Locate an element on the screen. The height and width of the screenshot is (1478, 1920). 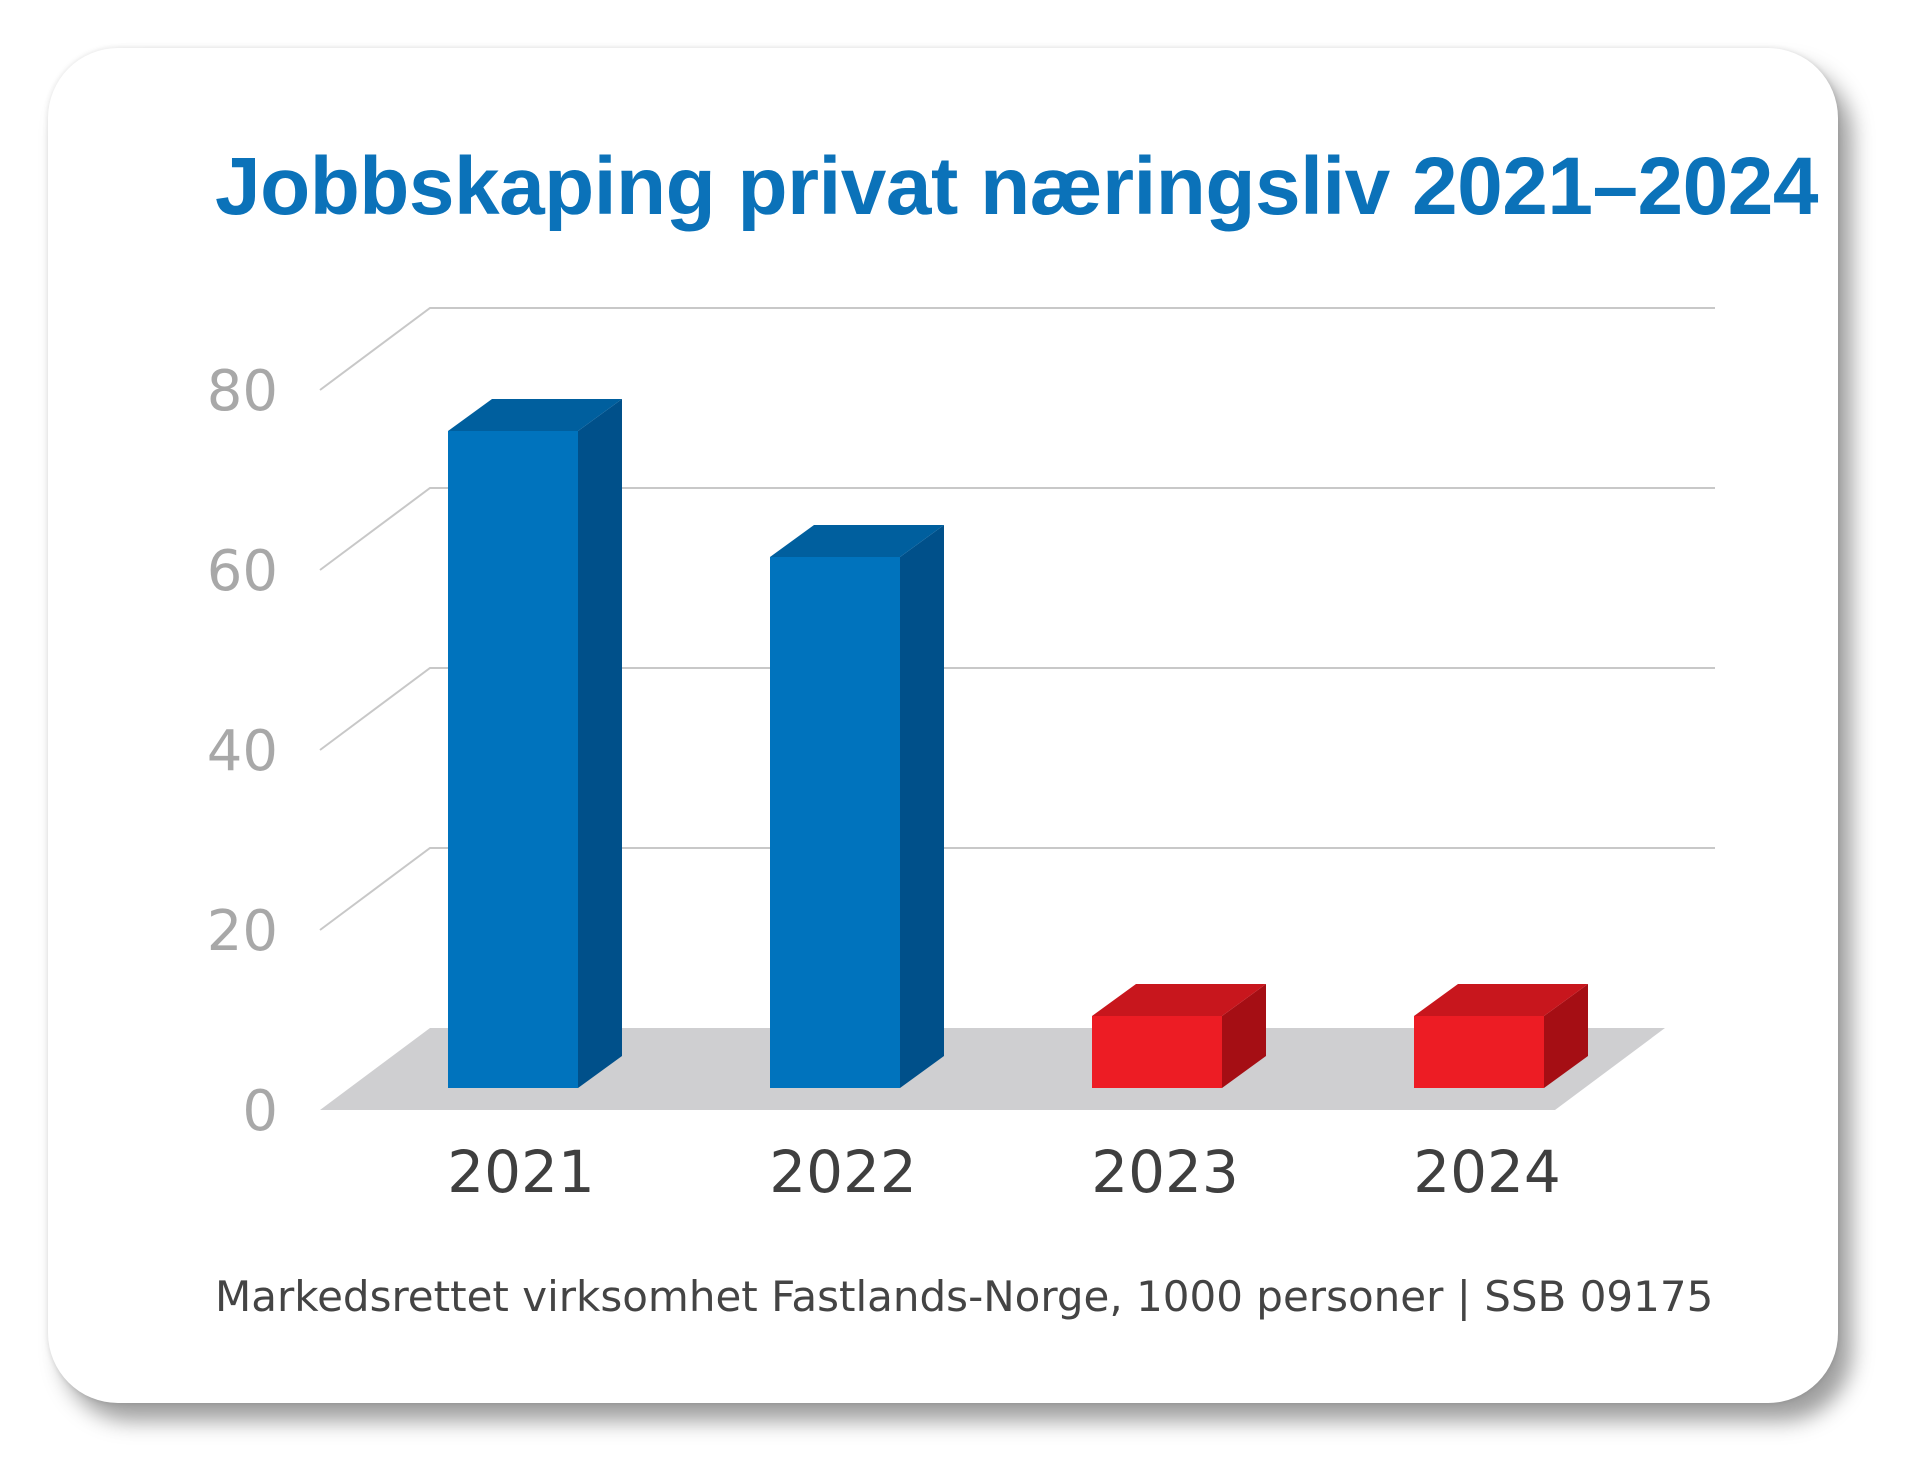
y-axis-ticks: 0 20 40 60 80 is located at coordinates (242, 751).